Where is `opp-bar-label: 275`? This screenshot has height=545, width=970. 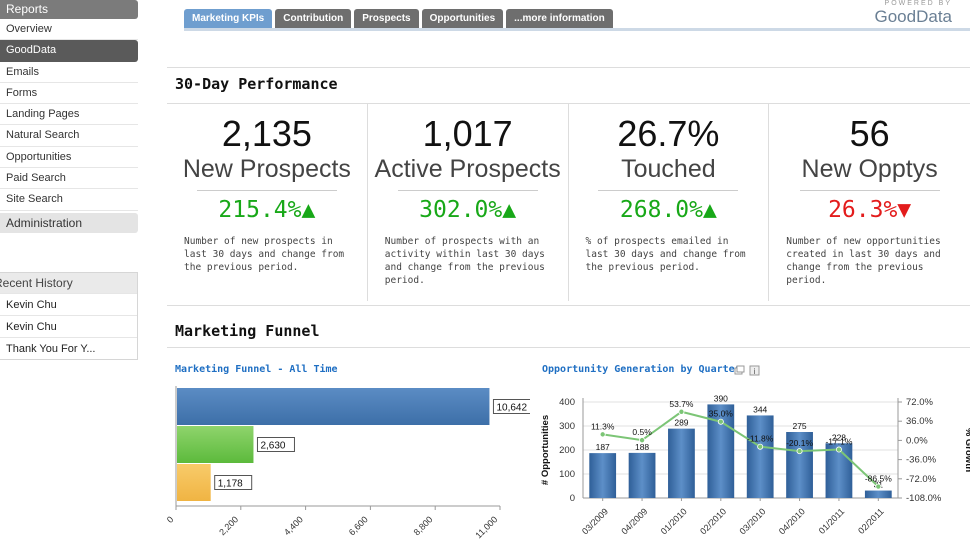
opp-bar-label: 275 is located at coordinates (799, 426).